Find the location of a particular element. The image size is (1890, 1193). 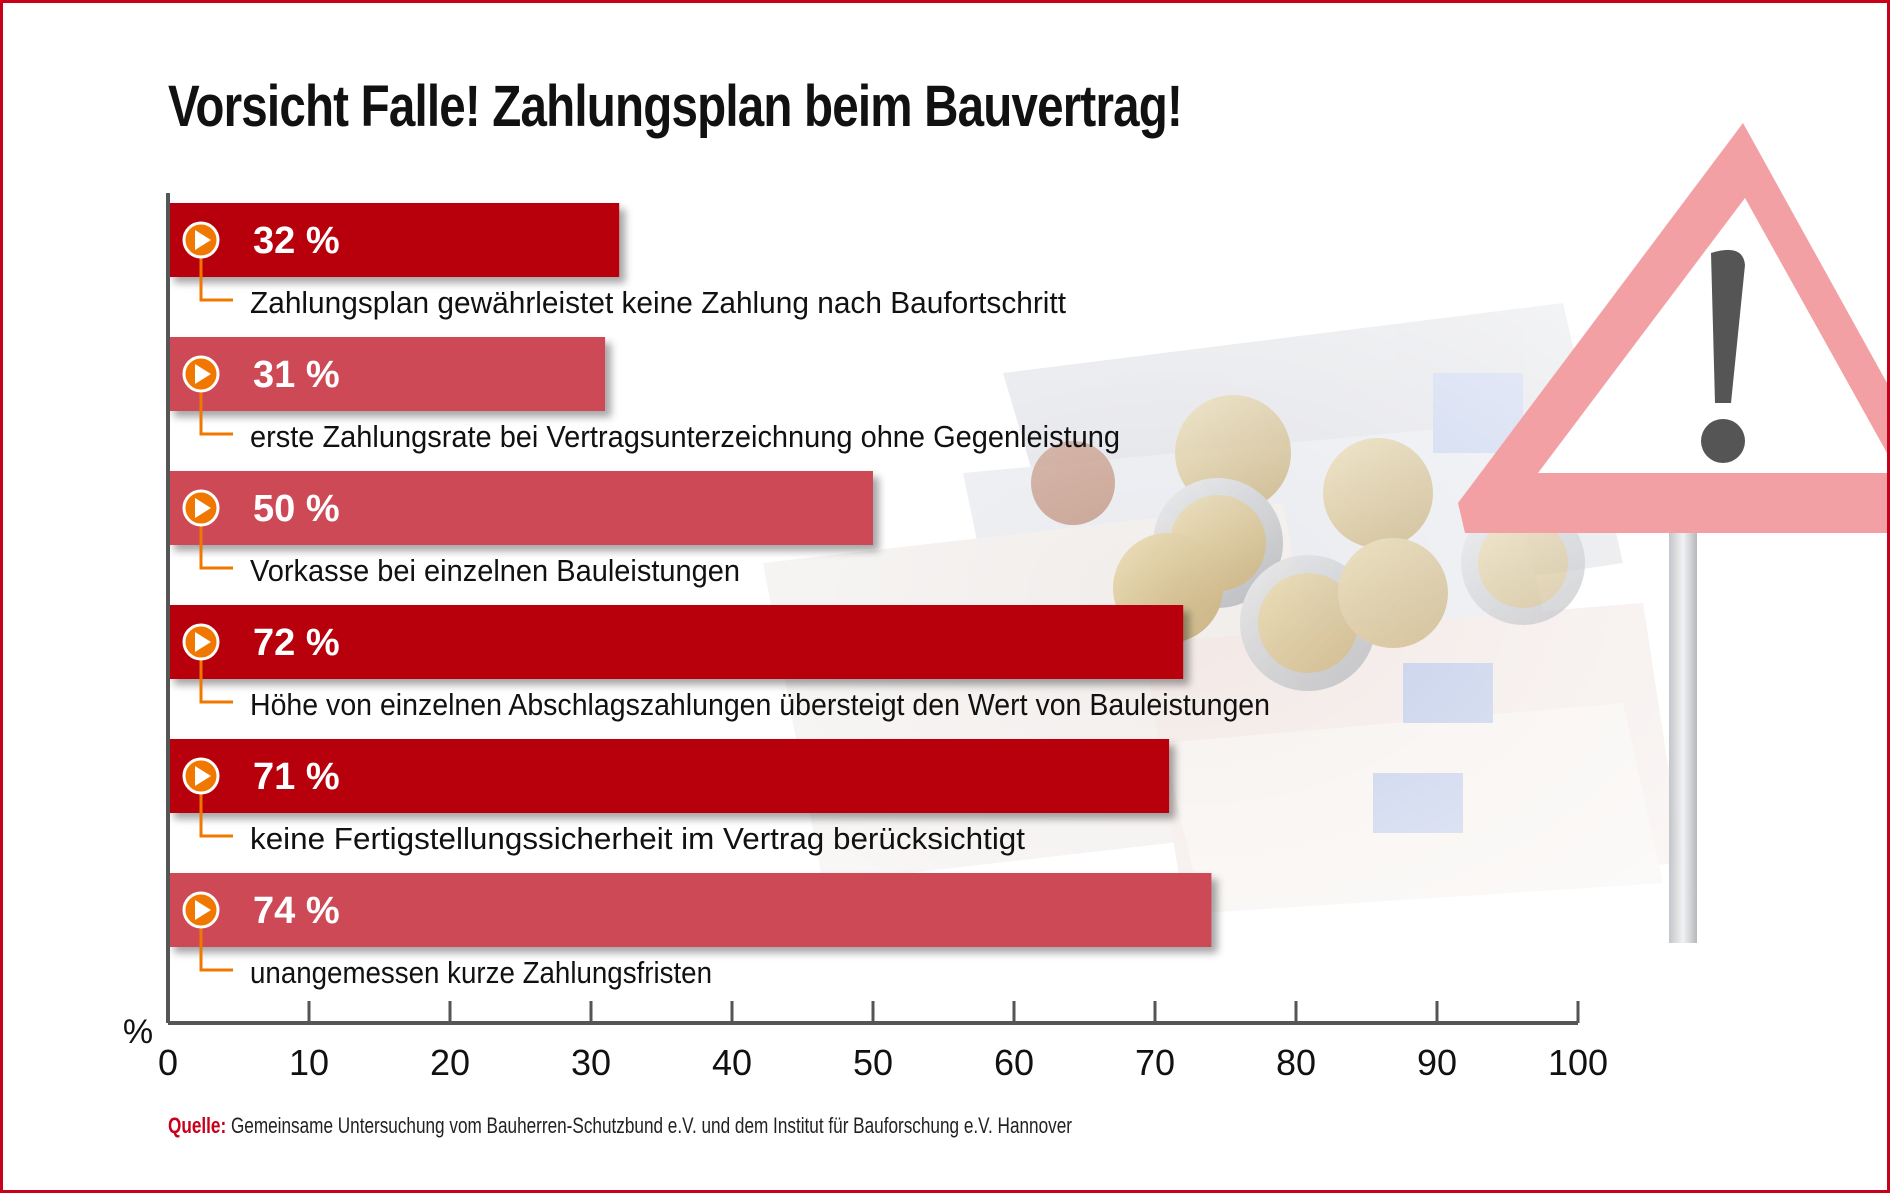

bar-value-label: 50 % is located at coordinates (296, 509).